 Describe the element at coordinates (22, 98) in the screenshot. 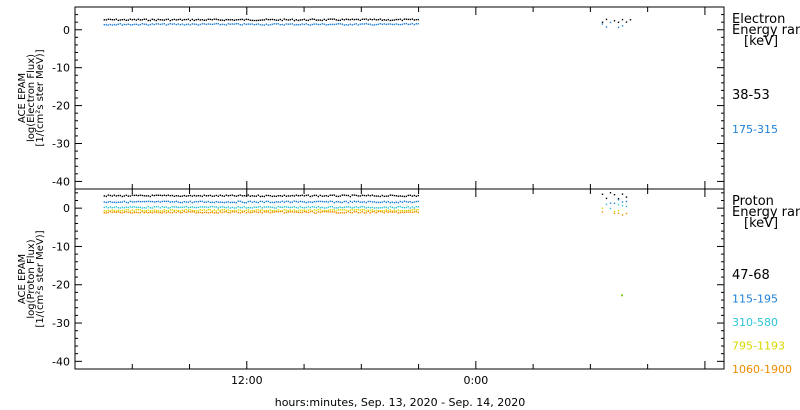

I see `y-axis-title-line: ACE EPAM` at that location.